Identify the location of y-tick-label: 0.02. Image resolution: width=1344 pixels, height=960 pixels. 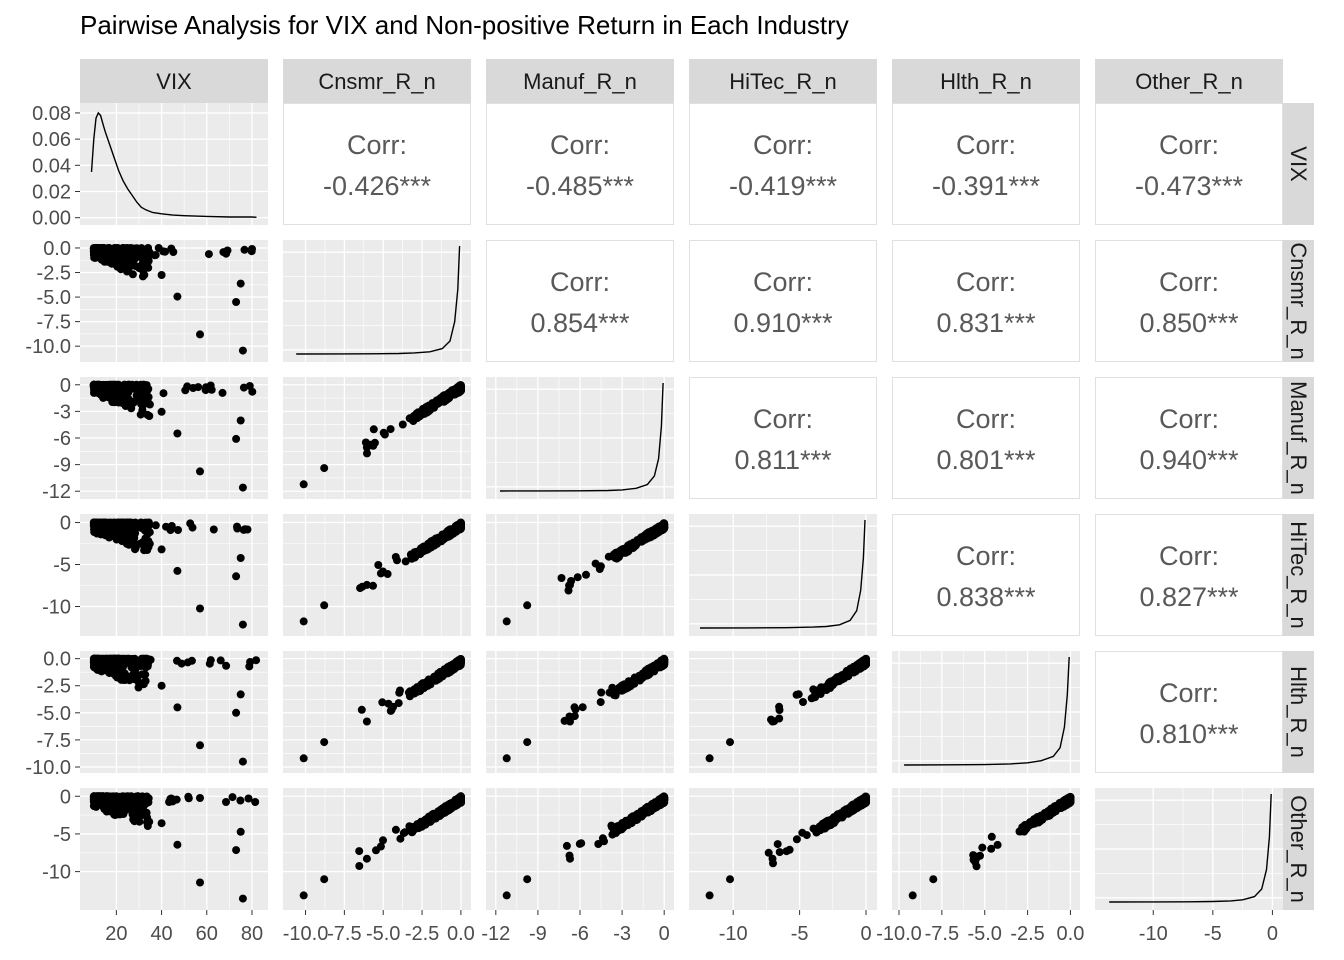
(51, 193).